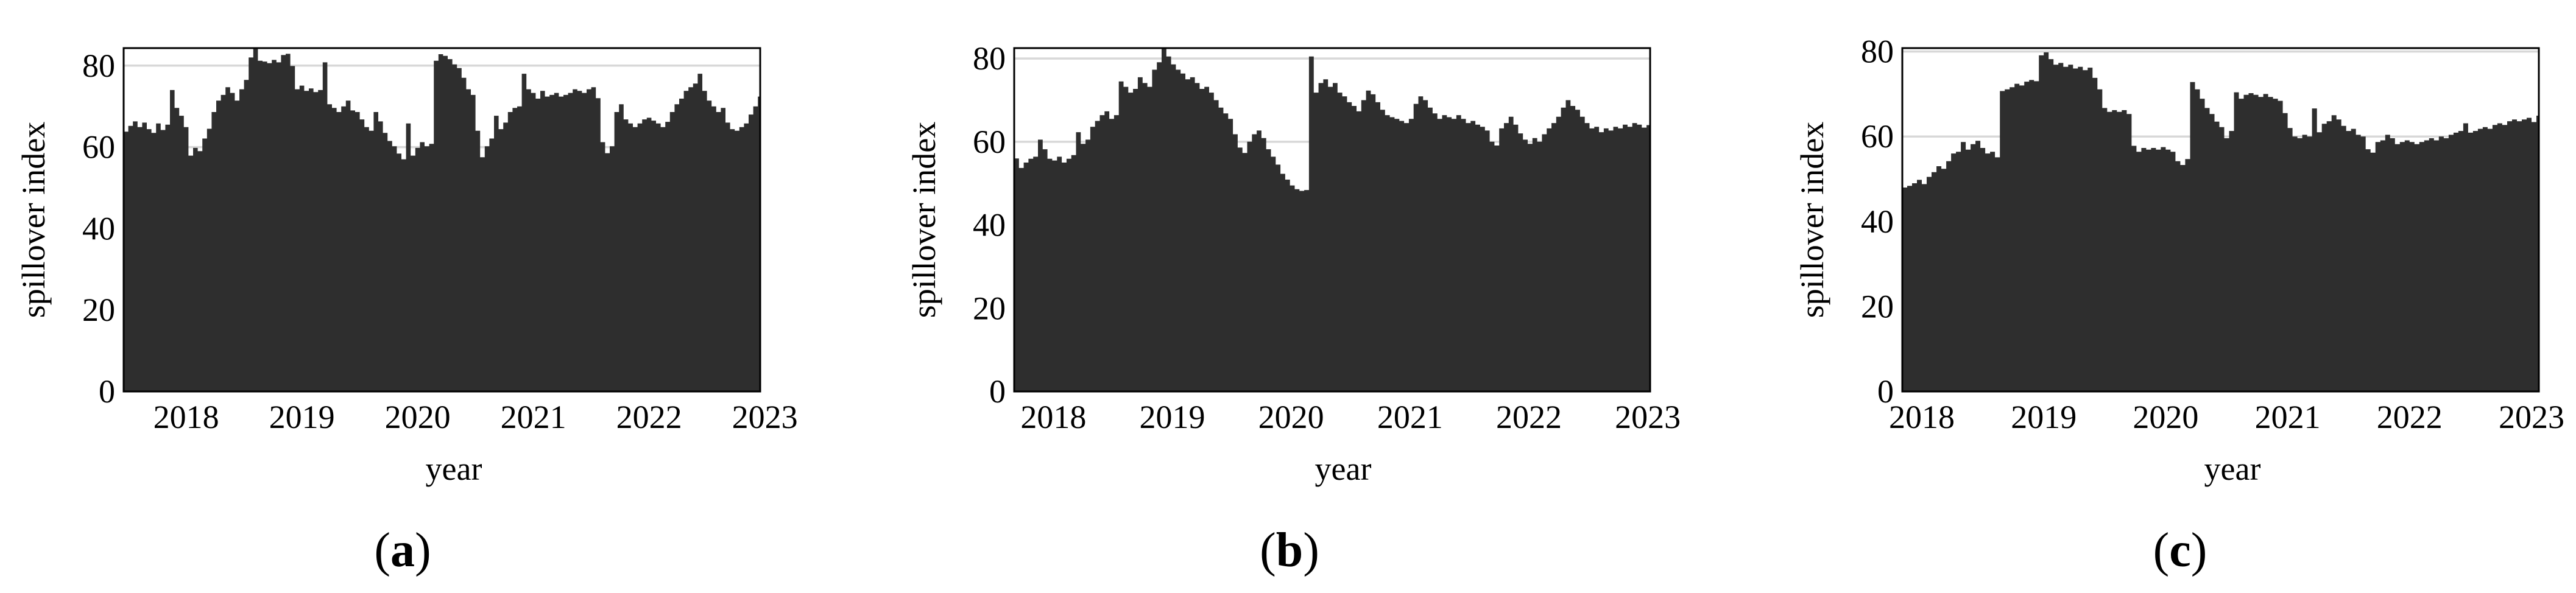  I want to click on subfigure-caption-b: (b), so click(1290, 550).